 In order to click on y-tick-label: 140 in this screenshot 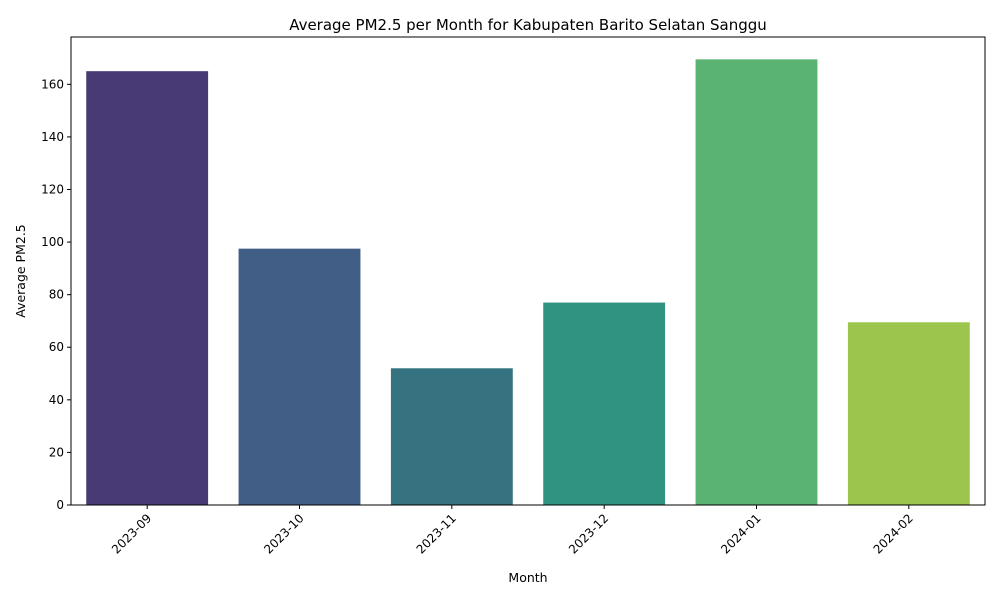, I will do `click(52, 137)`.